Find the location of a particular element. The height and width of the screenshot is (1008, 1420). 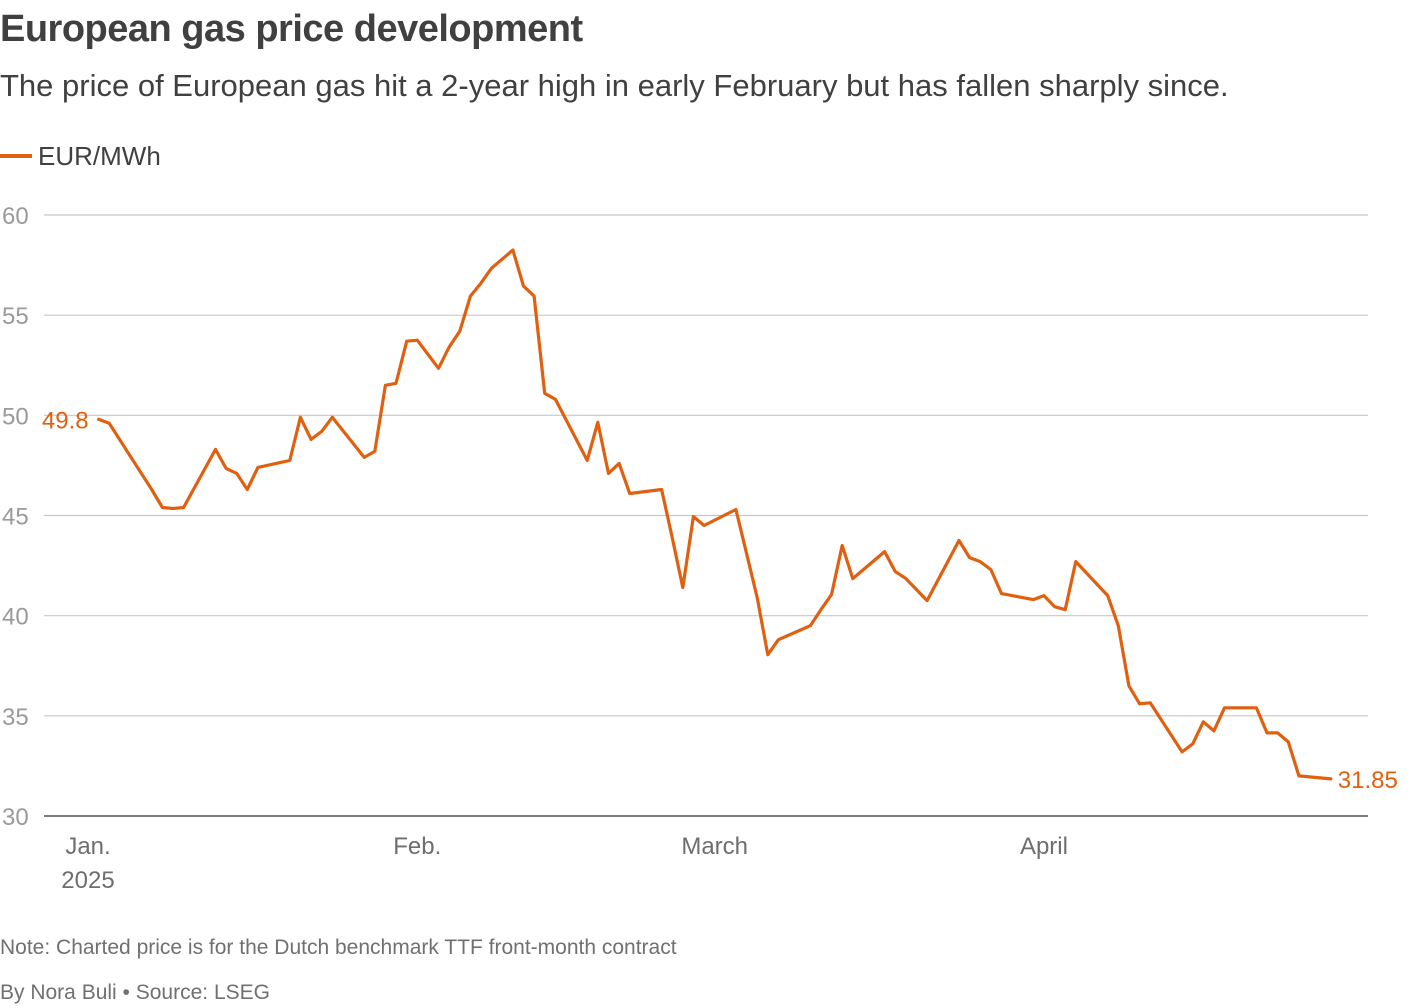

x-tick-label: Feb. is located at coordinates (417, 846).